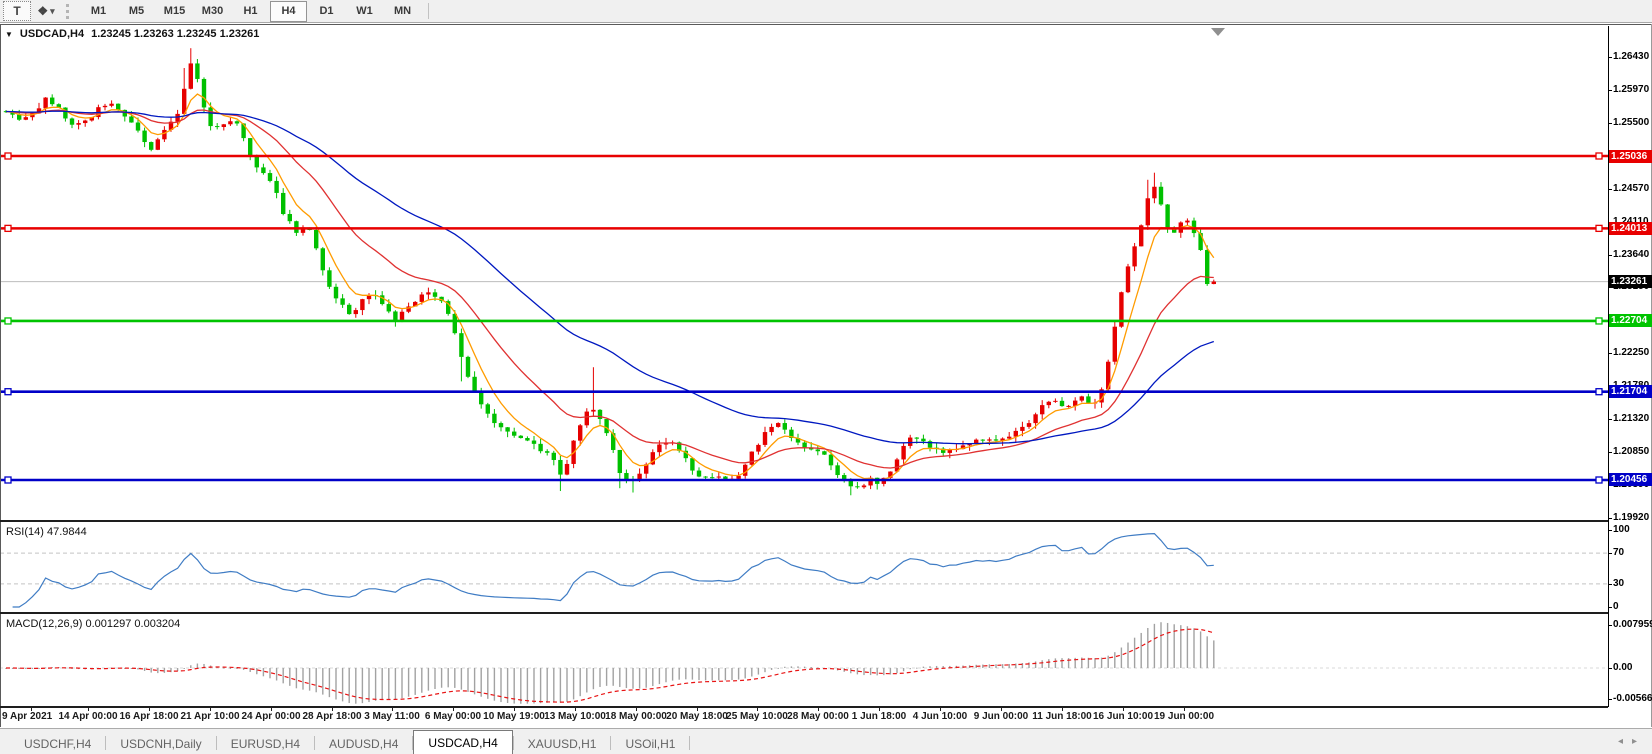 This screenshot has height=754, width=1652. Describe the element at coordinates (463, 742) in the screenshot. I see `tab-usdcad-h4: USDCAD,H4` at that location.